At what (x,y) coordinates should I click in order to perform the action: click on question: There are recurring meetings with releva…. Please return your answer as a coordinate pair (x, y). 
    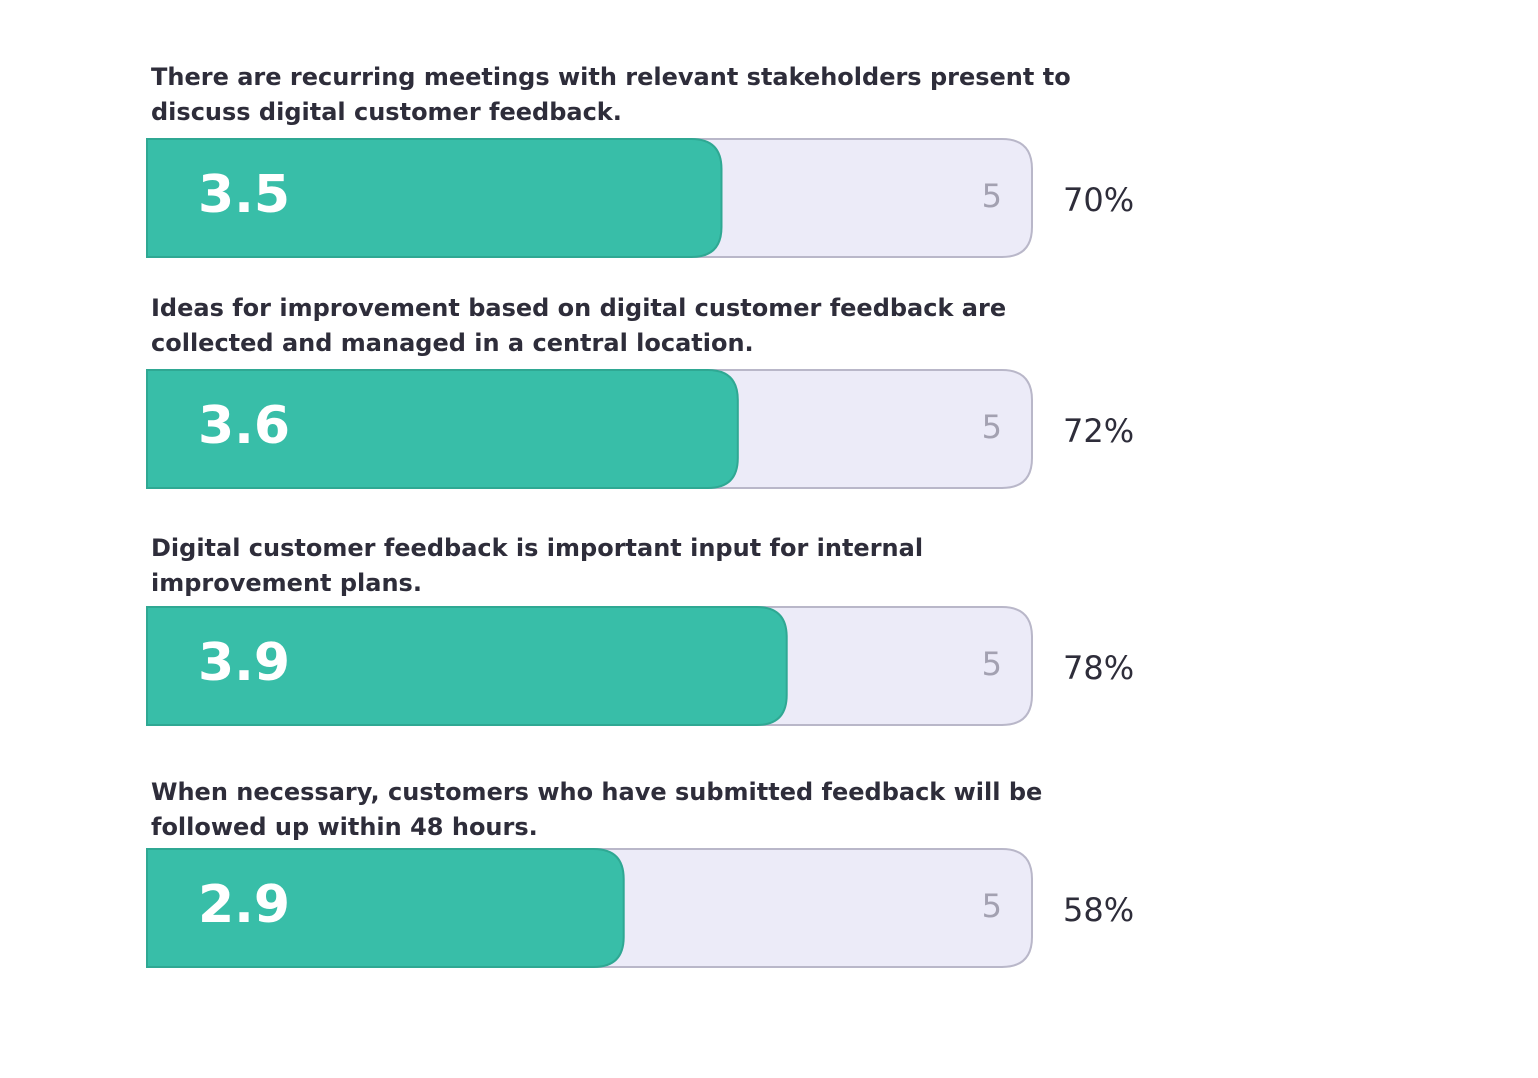
    Looking at the image, I should click on (611, 94).